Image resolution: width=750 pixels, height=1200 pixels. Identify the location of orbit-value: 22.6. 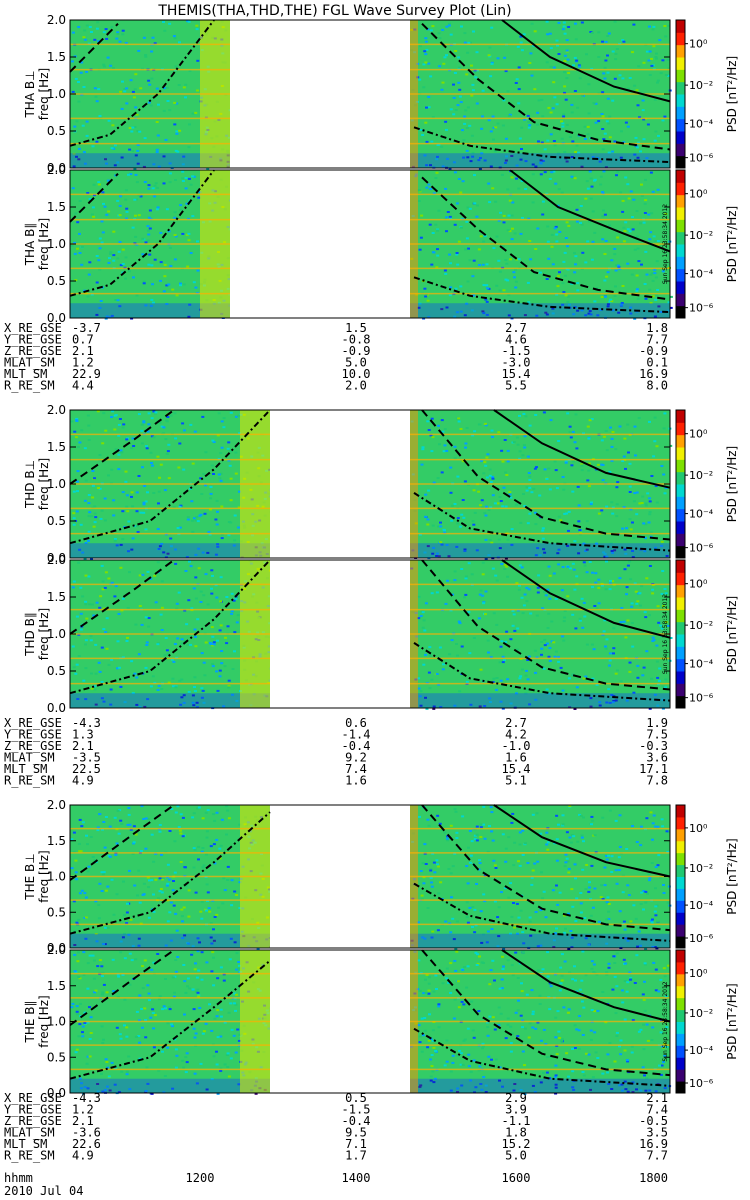
(86, 1144).